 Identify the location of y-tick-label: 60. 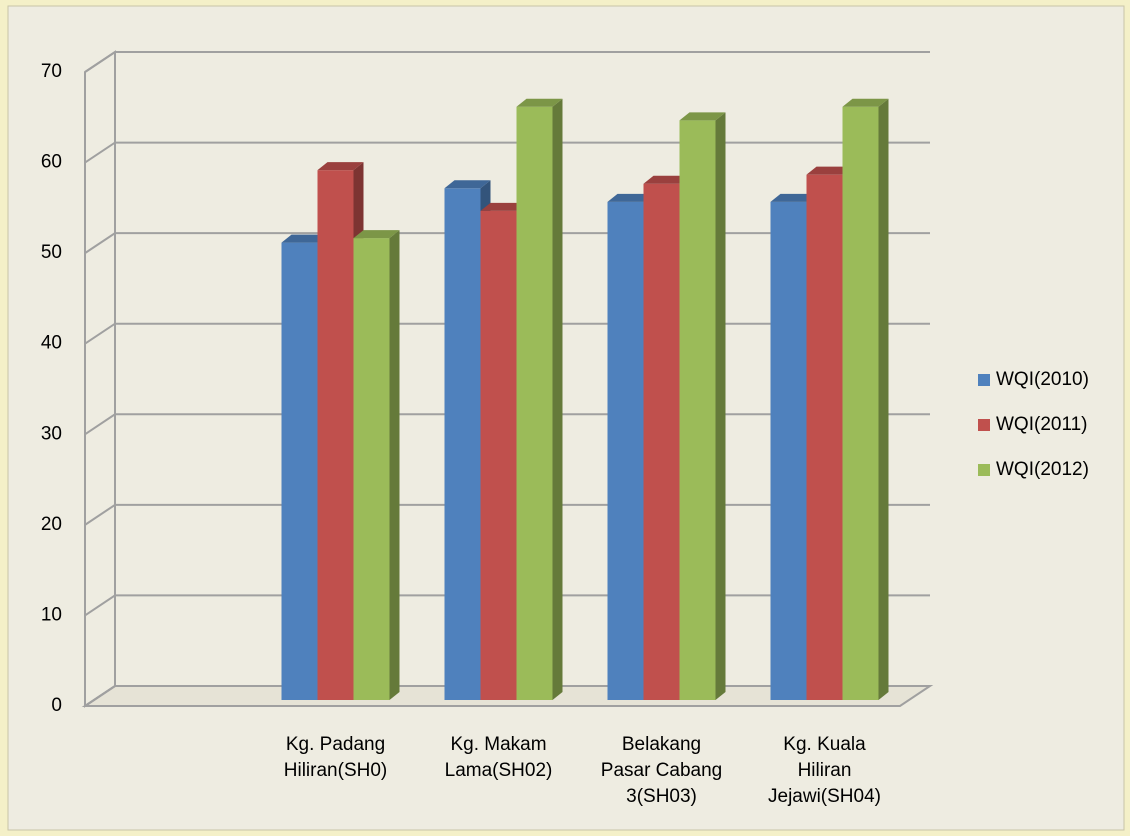
(51, 162).